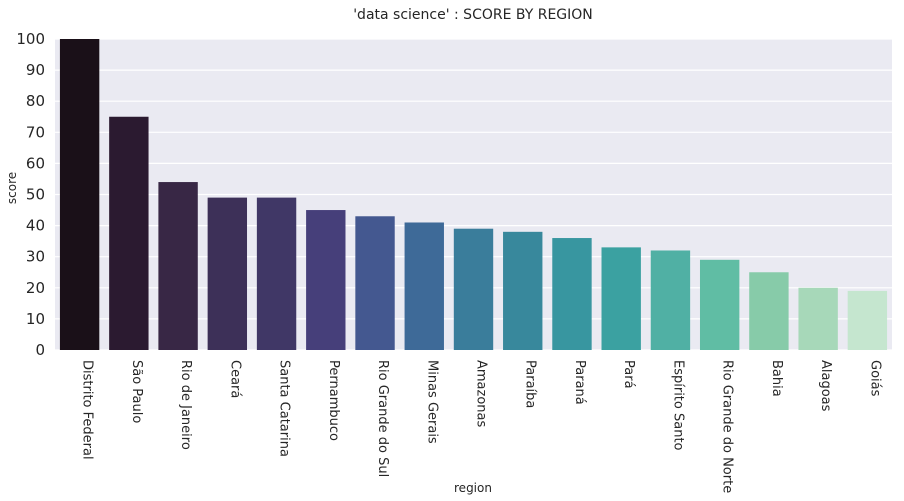  What do you see at coordinates (87, 410) in the screenshot?
I see `x-tick-label: Distrito Federal` at bounding box center [87, 410].